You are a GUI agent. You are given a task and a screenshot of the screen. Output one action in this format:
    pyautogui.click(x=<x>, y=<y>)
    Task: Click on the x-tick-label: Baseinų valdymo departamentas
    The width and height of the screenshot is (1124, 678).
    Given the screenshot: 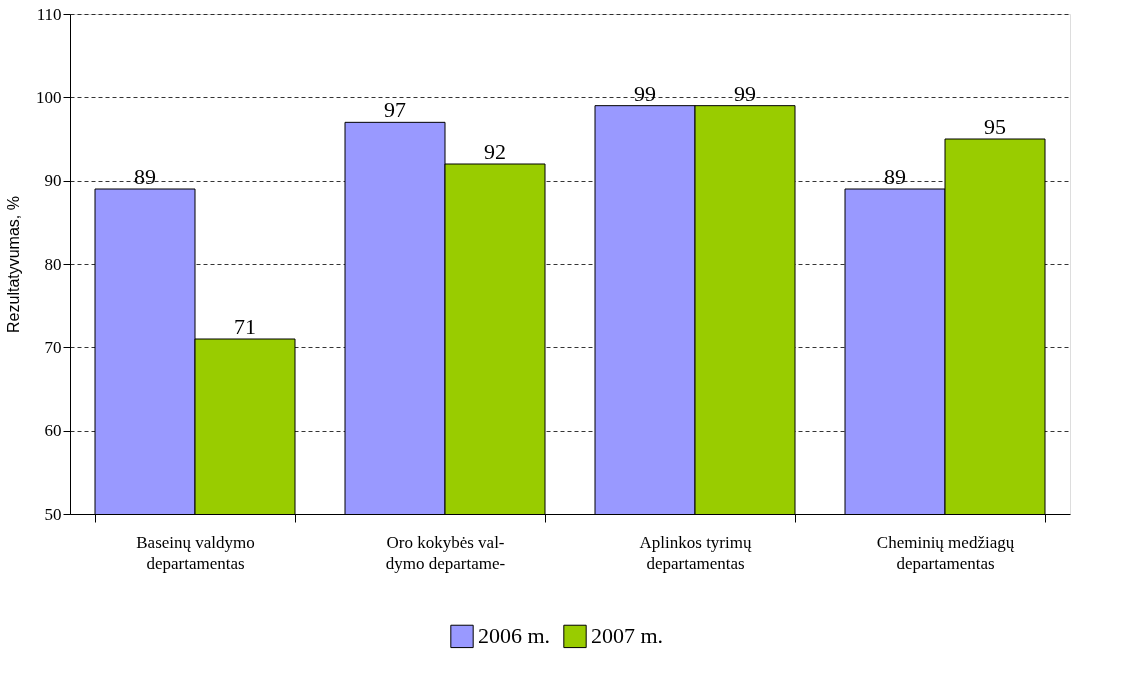 What is the action you would take?
    pyautogui.click(x=195, y=552)
    